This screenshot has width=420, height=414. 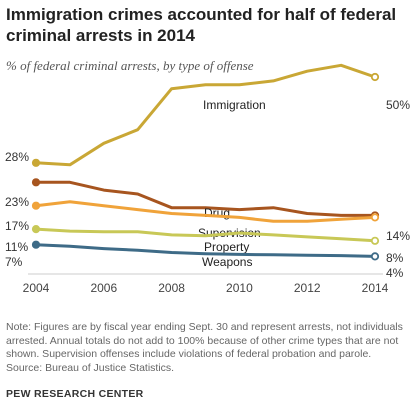 What do you see at coordinates (375, 256) in the screenshot?
I see `data-point-weapons-2014` at bounding box center [375, 256].